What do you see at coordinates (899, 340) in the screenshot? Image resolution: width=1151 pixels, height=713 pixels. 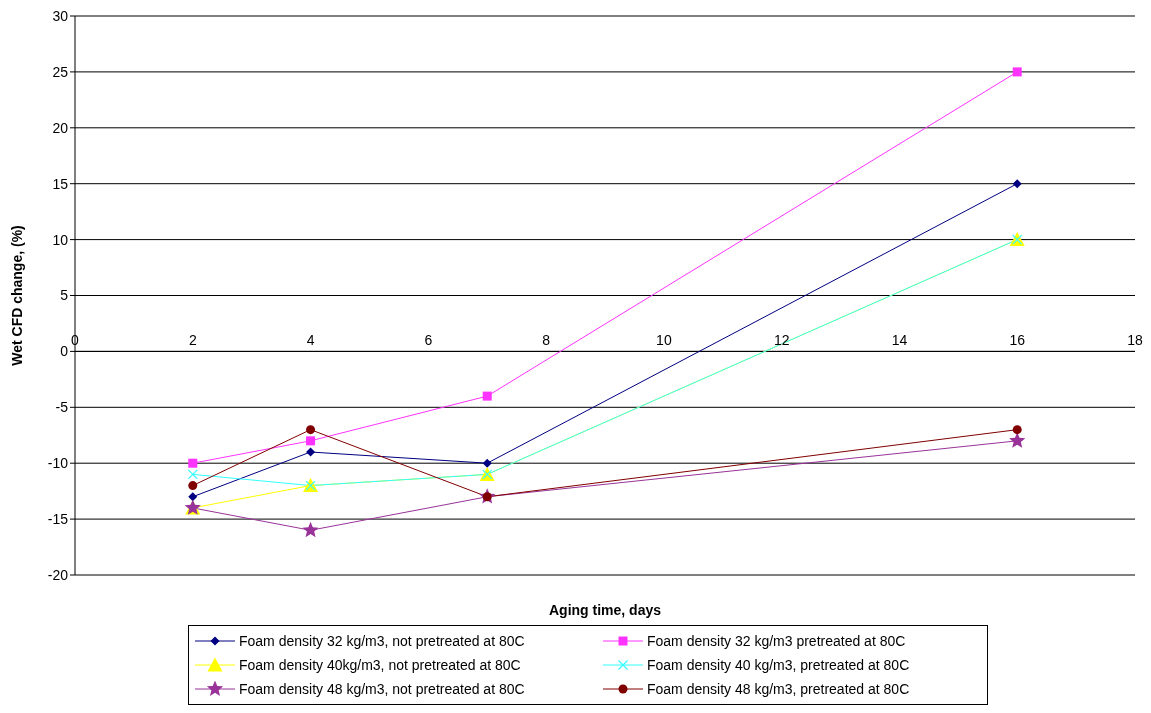 I see `x-tick-label: 14` at bounding box center [899, 340].